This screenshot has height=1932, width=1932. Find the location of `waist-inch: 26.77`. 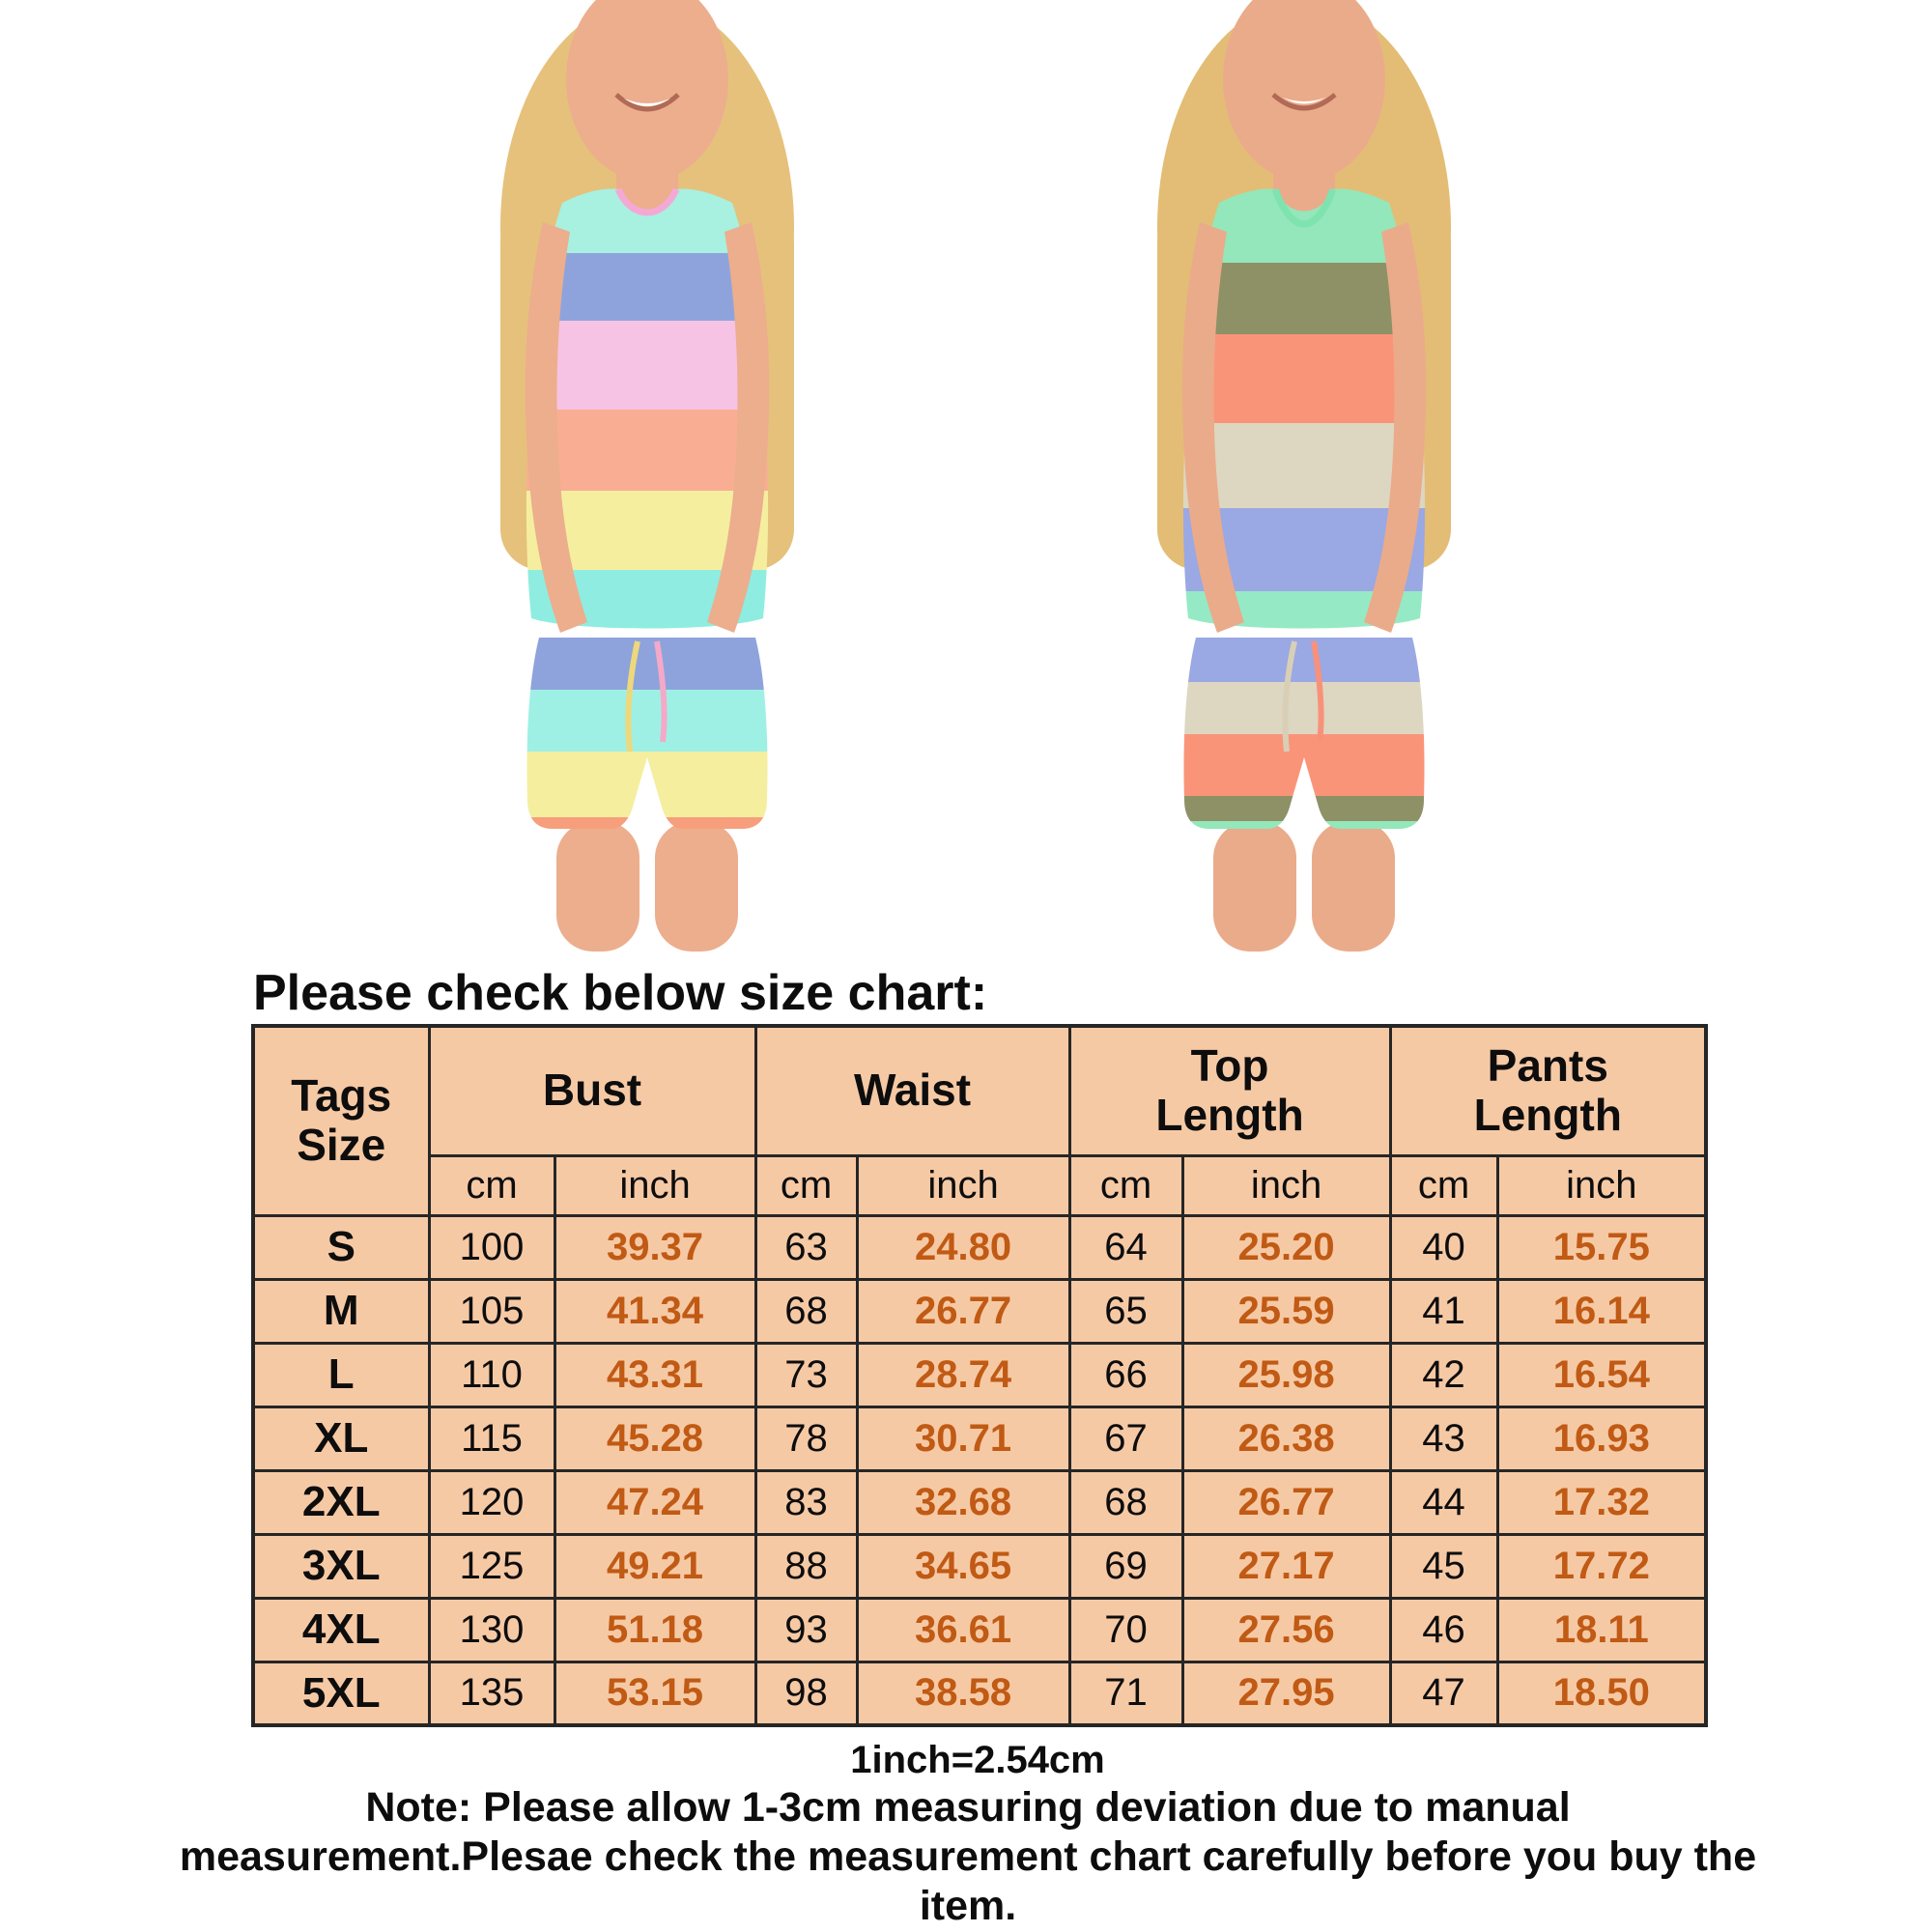

waist-inch: 26.77 is located at coordinates (963, 1311).